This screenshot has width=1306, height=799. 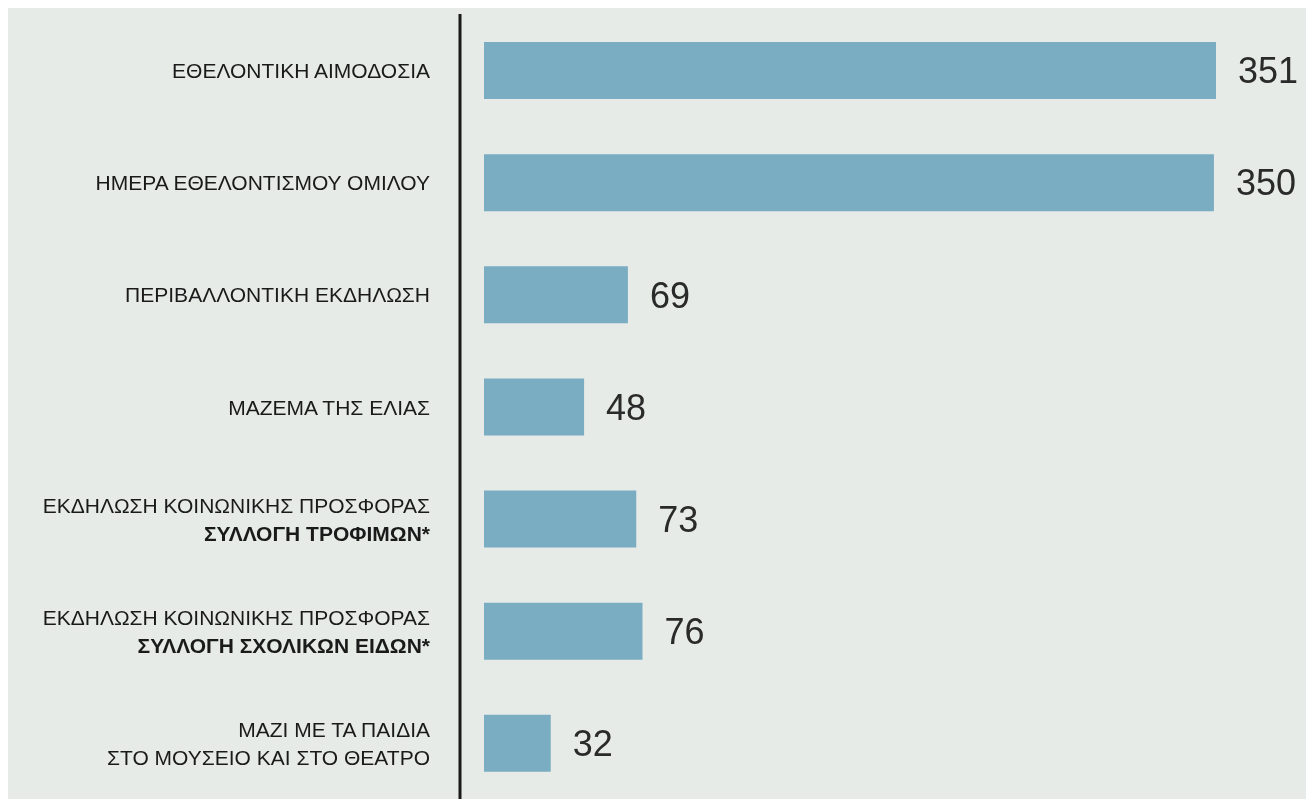 I want to click on data-label: 76, so click(x=684, y=631).